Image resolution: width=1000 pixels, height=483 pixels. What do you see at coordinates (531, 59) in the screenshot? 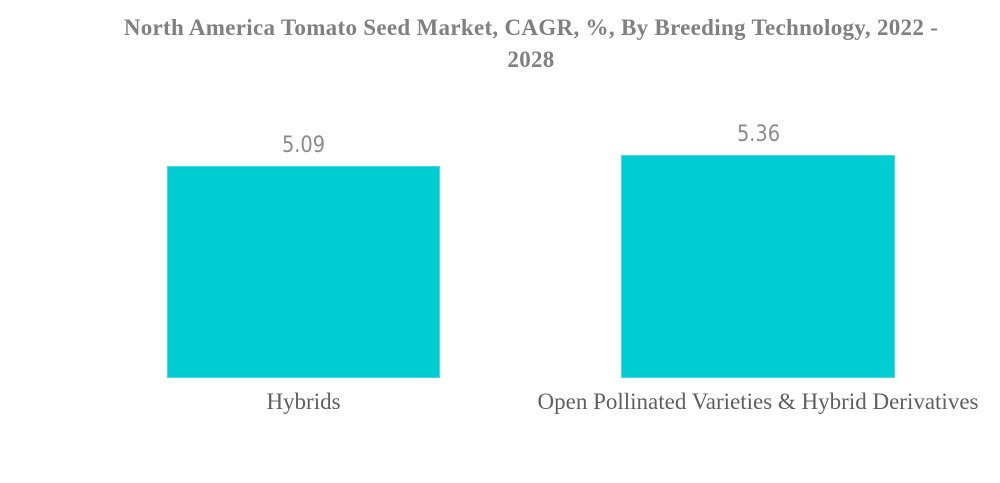
I see `chart-title-line-2: 2028` at bounding box center [531, 59].